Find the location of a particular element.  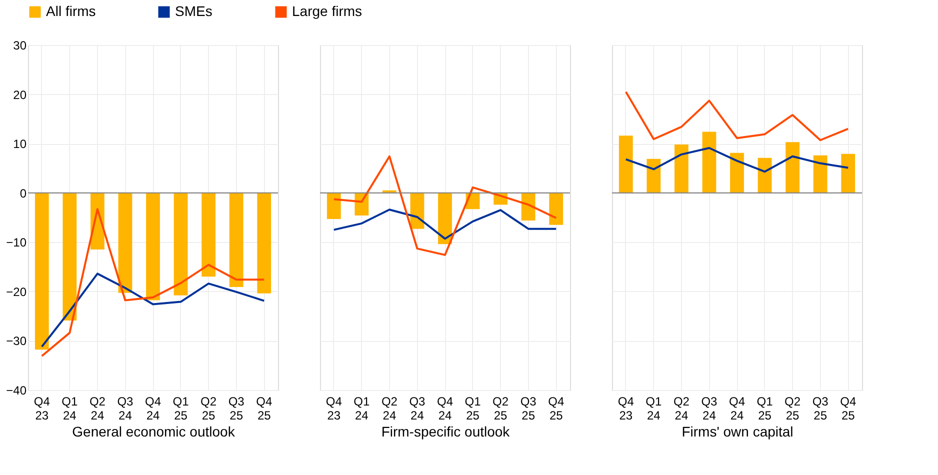

y-tick-label: −30 is located at coordinates (16, 341).